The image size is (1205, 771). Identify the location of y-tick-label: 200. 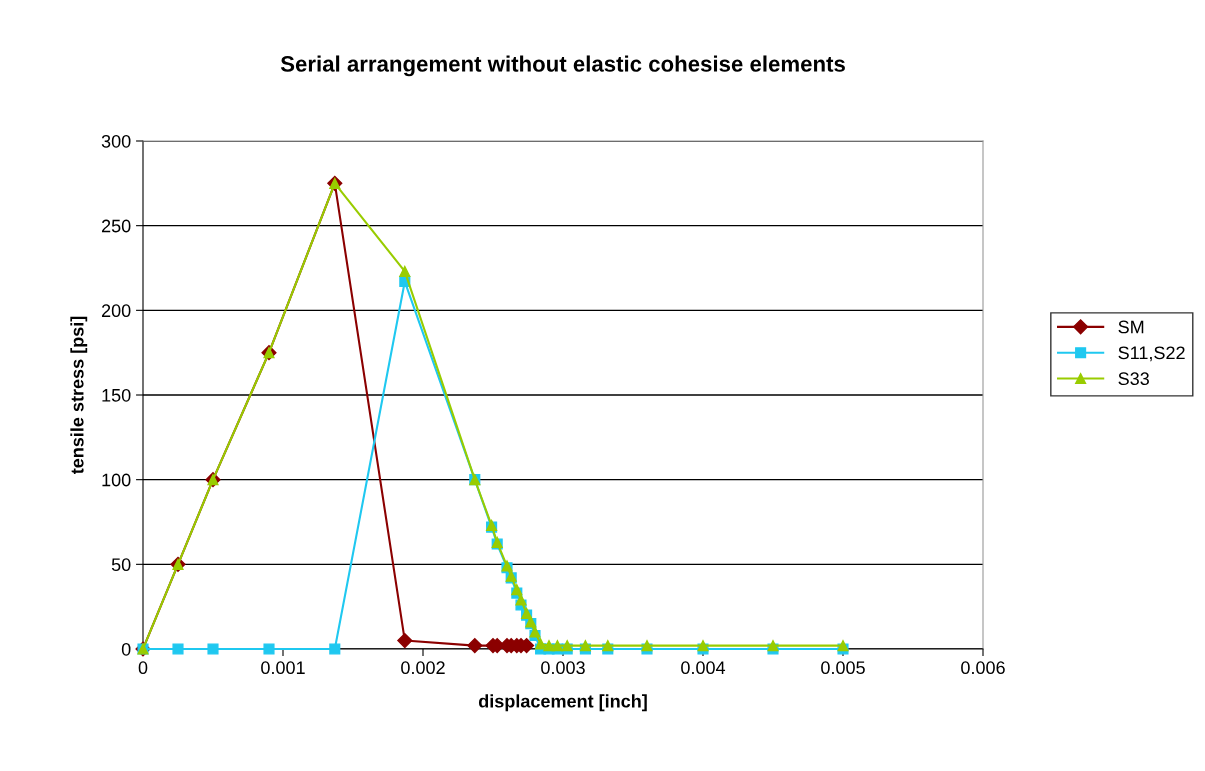
(116, 311).